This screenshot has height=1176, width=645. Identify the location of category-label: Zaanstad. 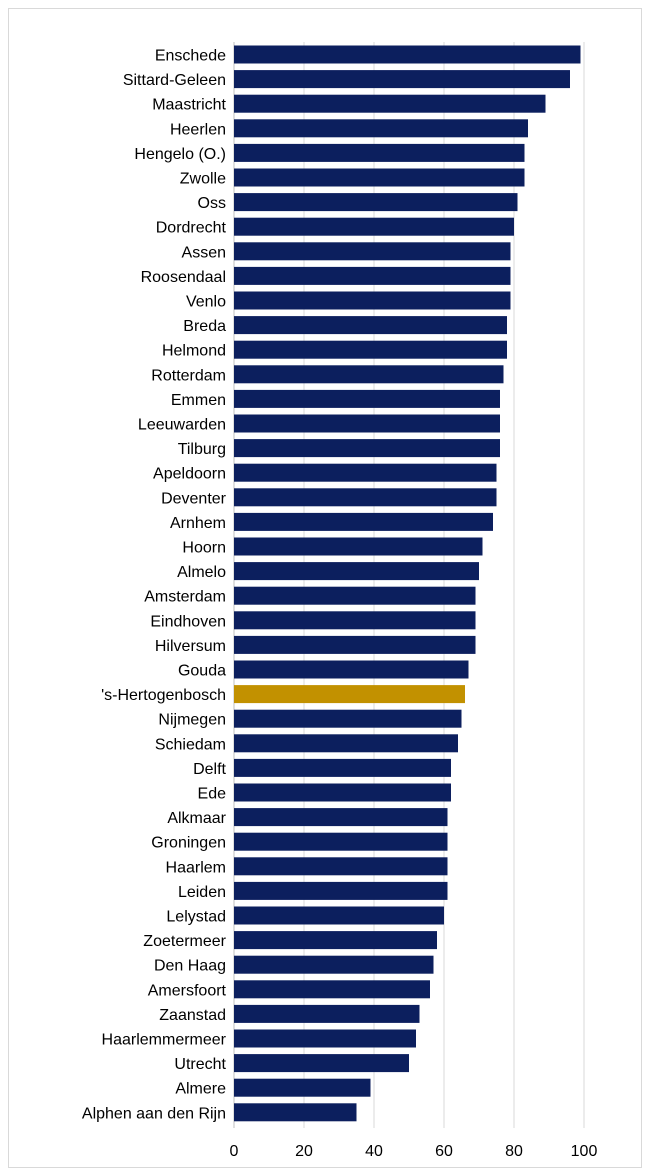
(192, 1015).